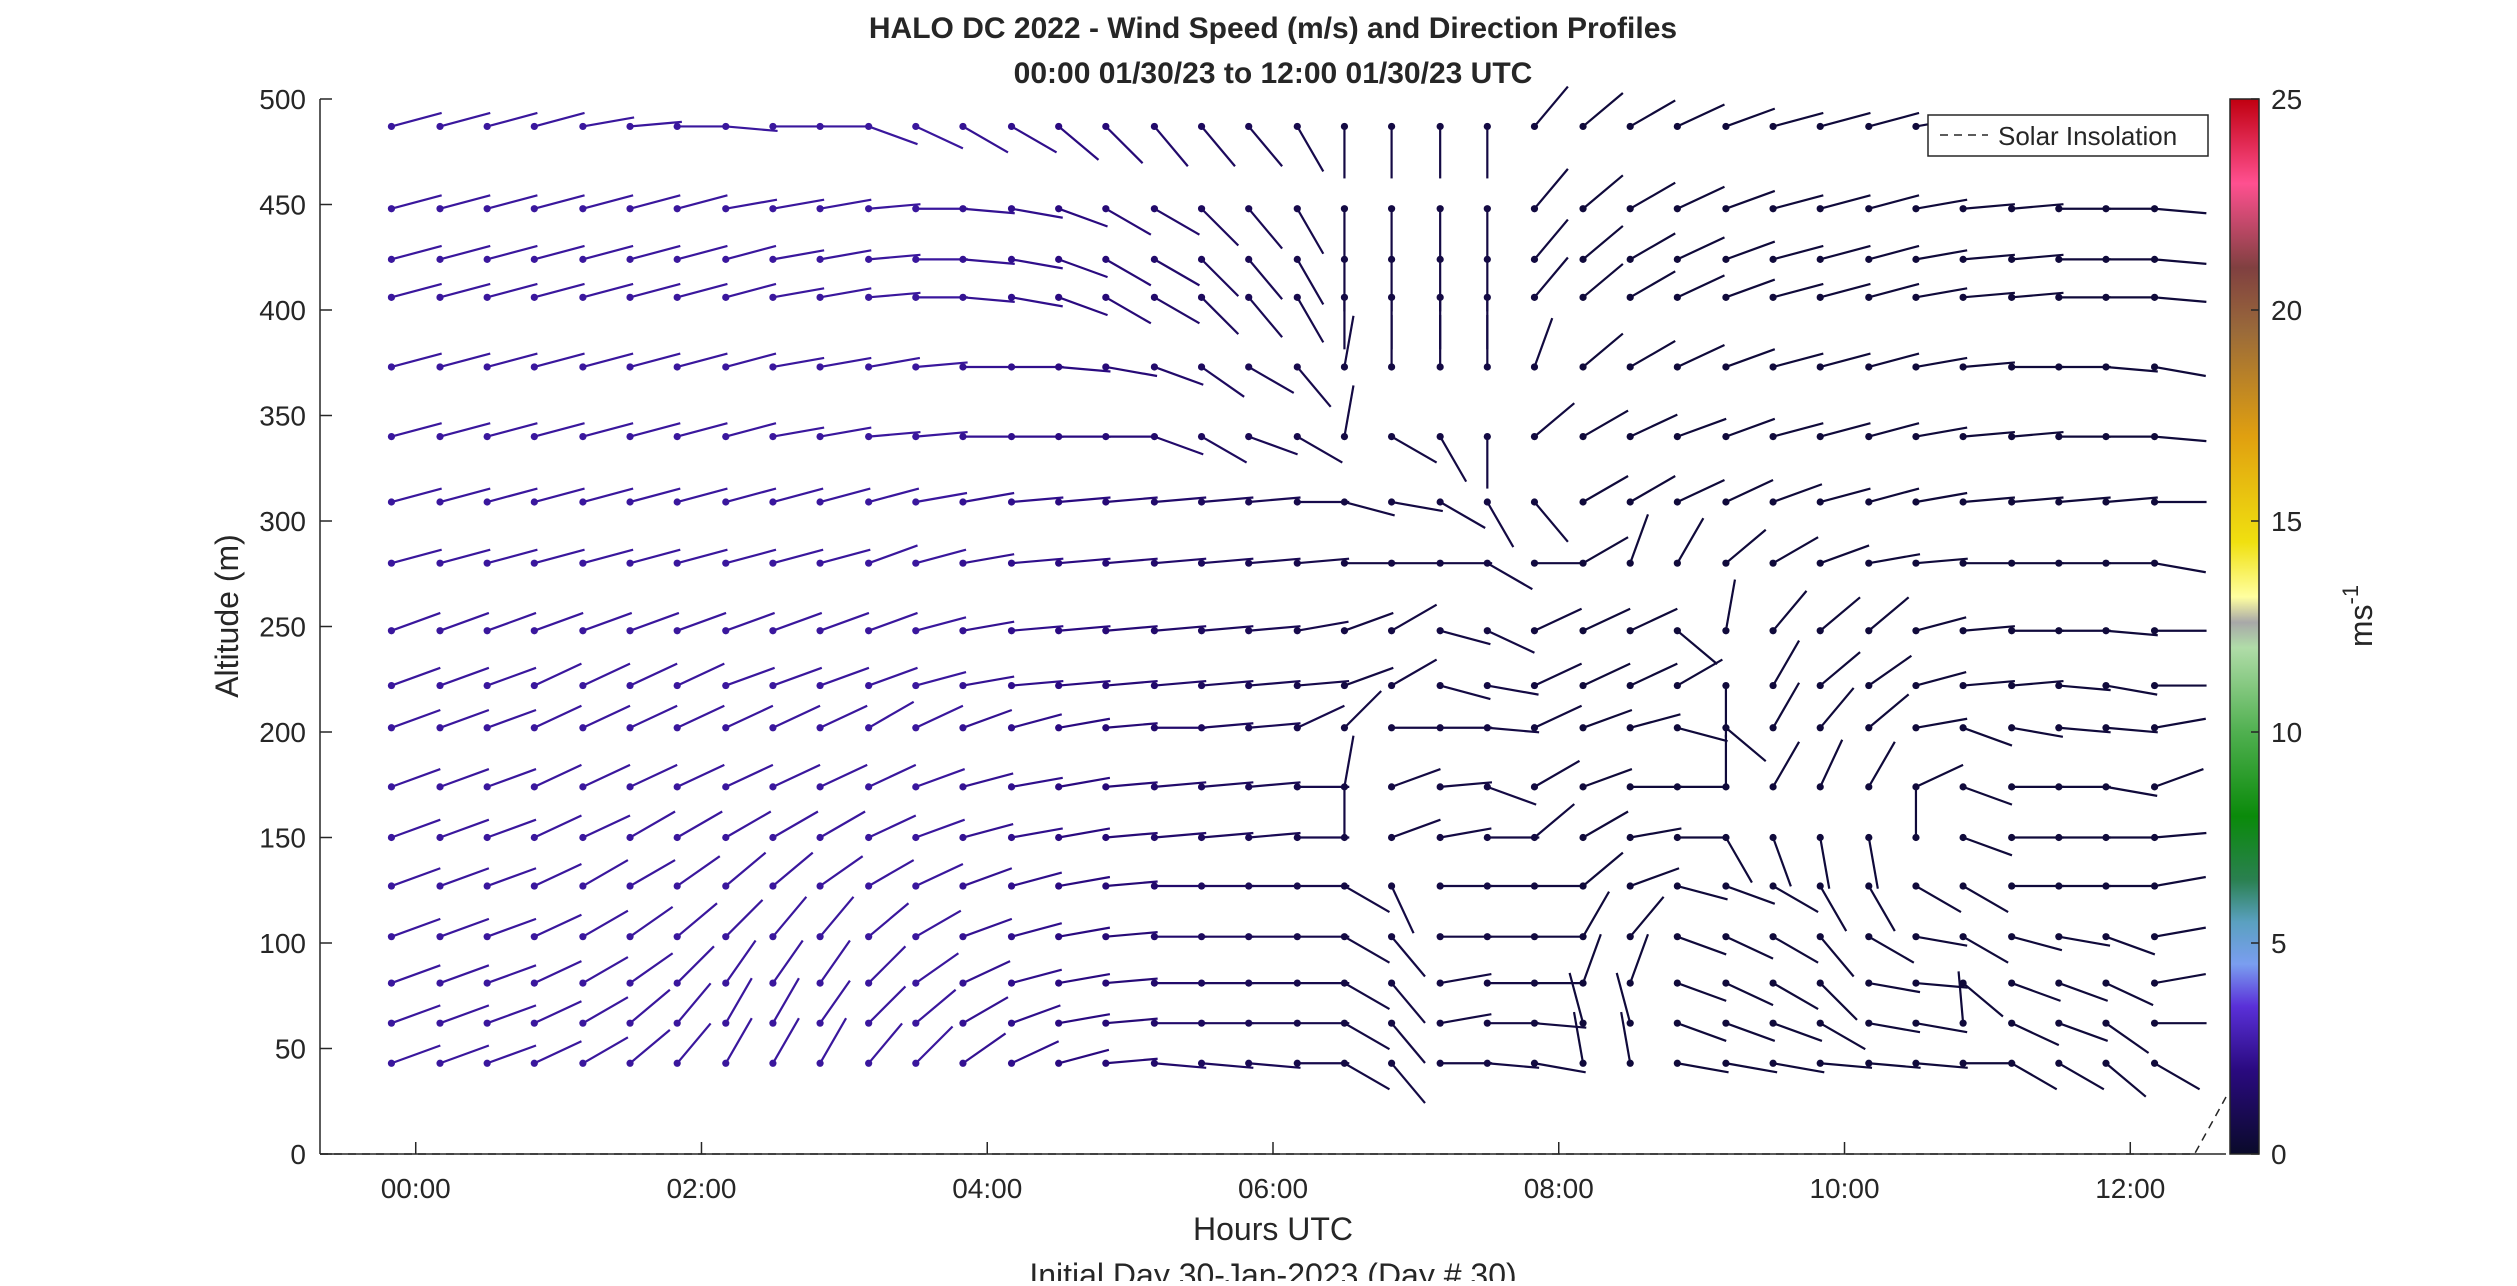 The height and width of the screenshot is (1286, 2517). Describe the element at coordinates (2286, 99) in the screenshot. I see `colorbar-tick-label: 25` at that location.